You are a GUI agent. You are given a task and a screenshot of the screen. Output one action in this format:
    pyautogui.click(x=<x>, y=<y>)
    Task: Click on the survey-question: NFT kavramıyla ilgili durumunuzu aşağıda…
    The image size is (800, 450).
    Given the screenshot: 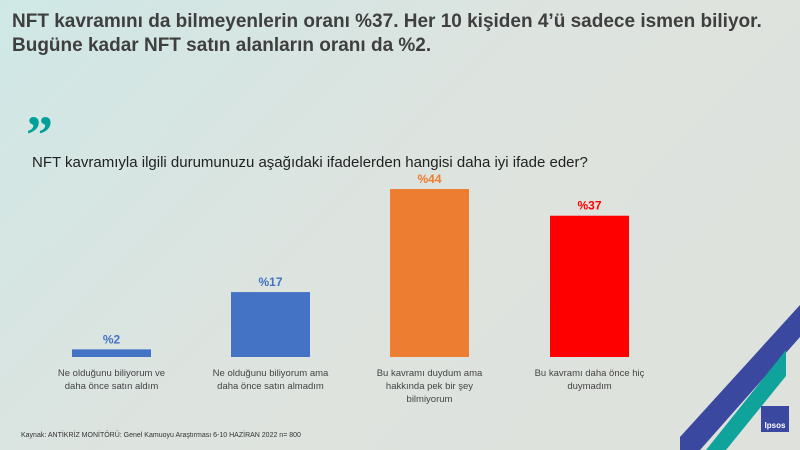 What is the action you would take?
    pyautogui.click(x=310, y=162)
    